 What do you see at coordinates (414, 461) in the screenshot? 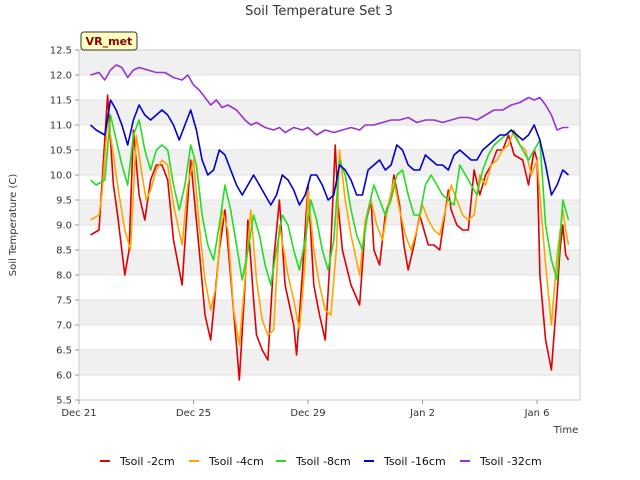
I see `legend-label: Tsoil -16cm` at bounding box center [414, 461].